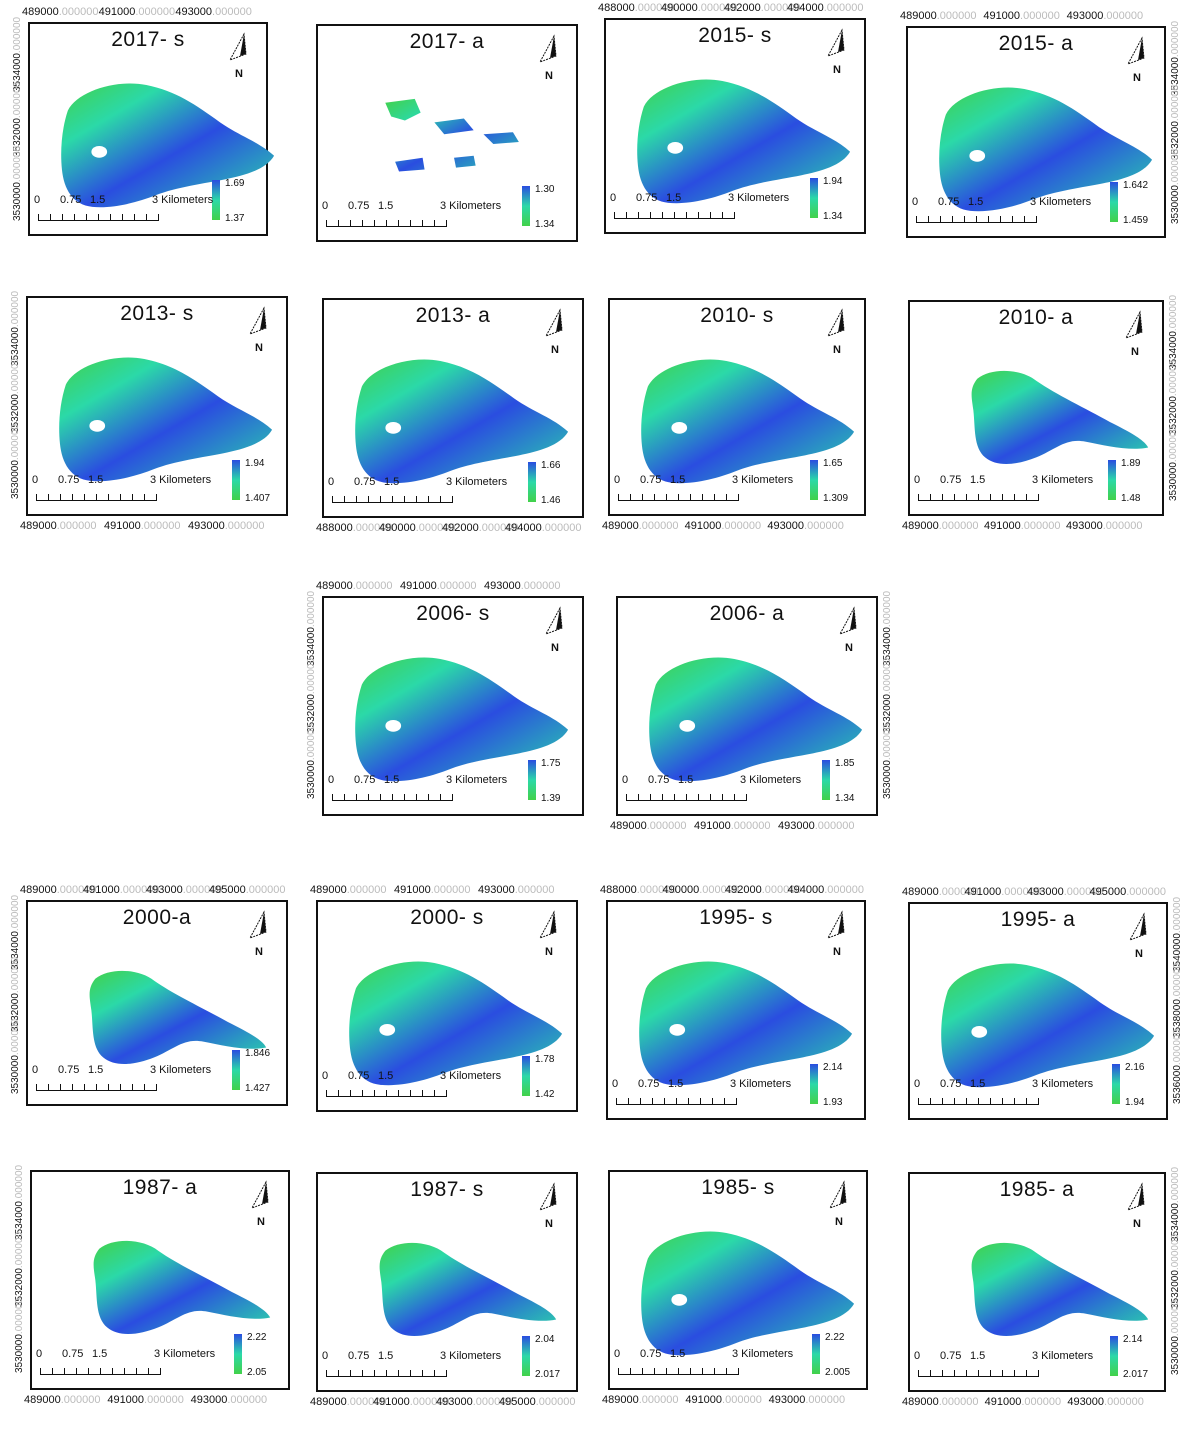 This screenshot has width=1200, height=1437. I want to click on map-frame, so click(157, 1003).